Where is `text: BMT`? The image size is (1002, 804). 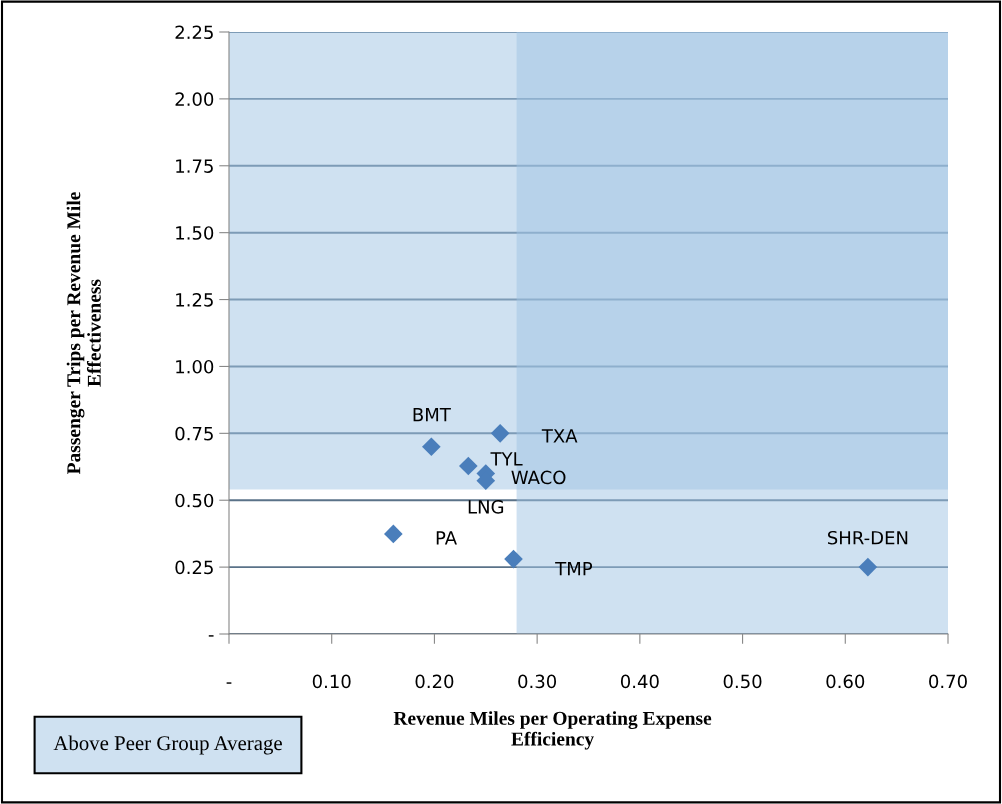
text: BMT is located at coordinates (432, 414).